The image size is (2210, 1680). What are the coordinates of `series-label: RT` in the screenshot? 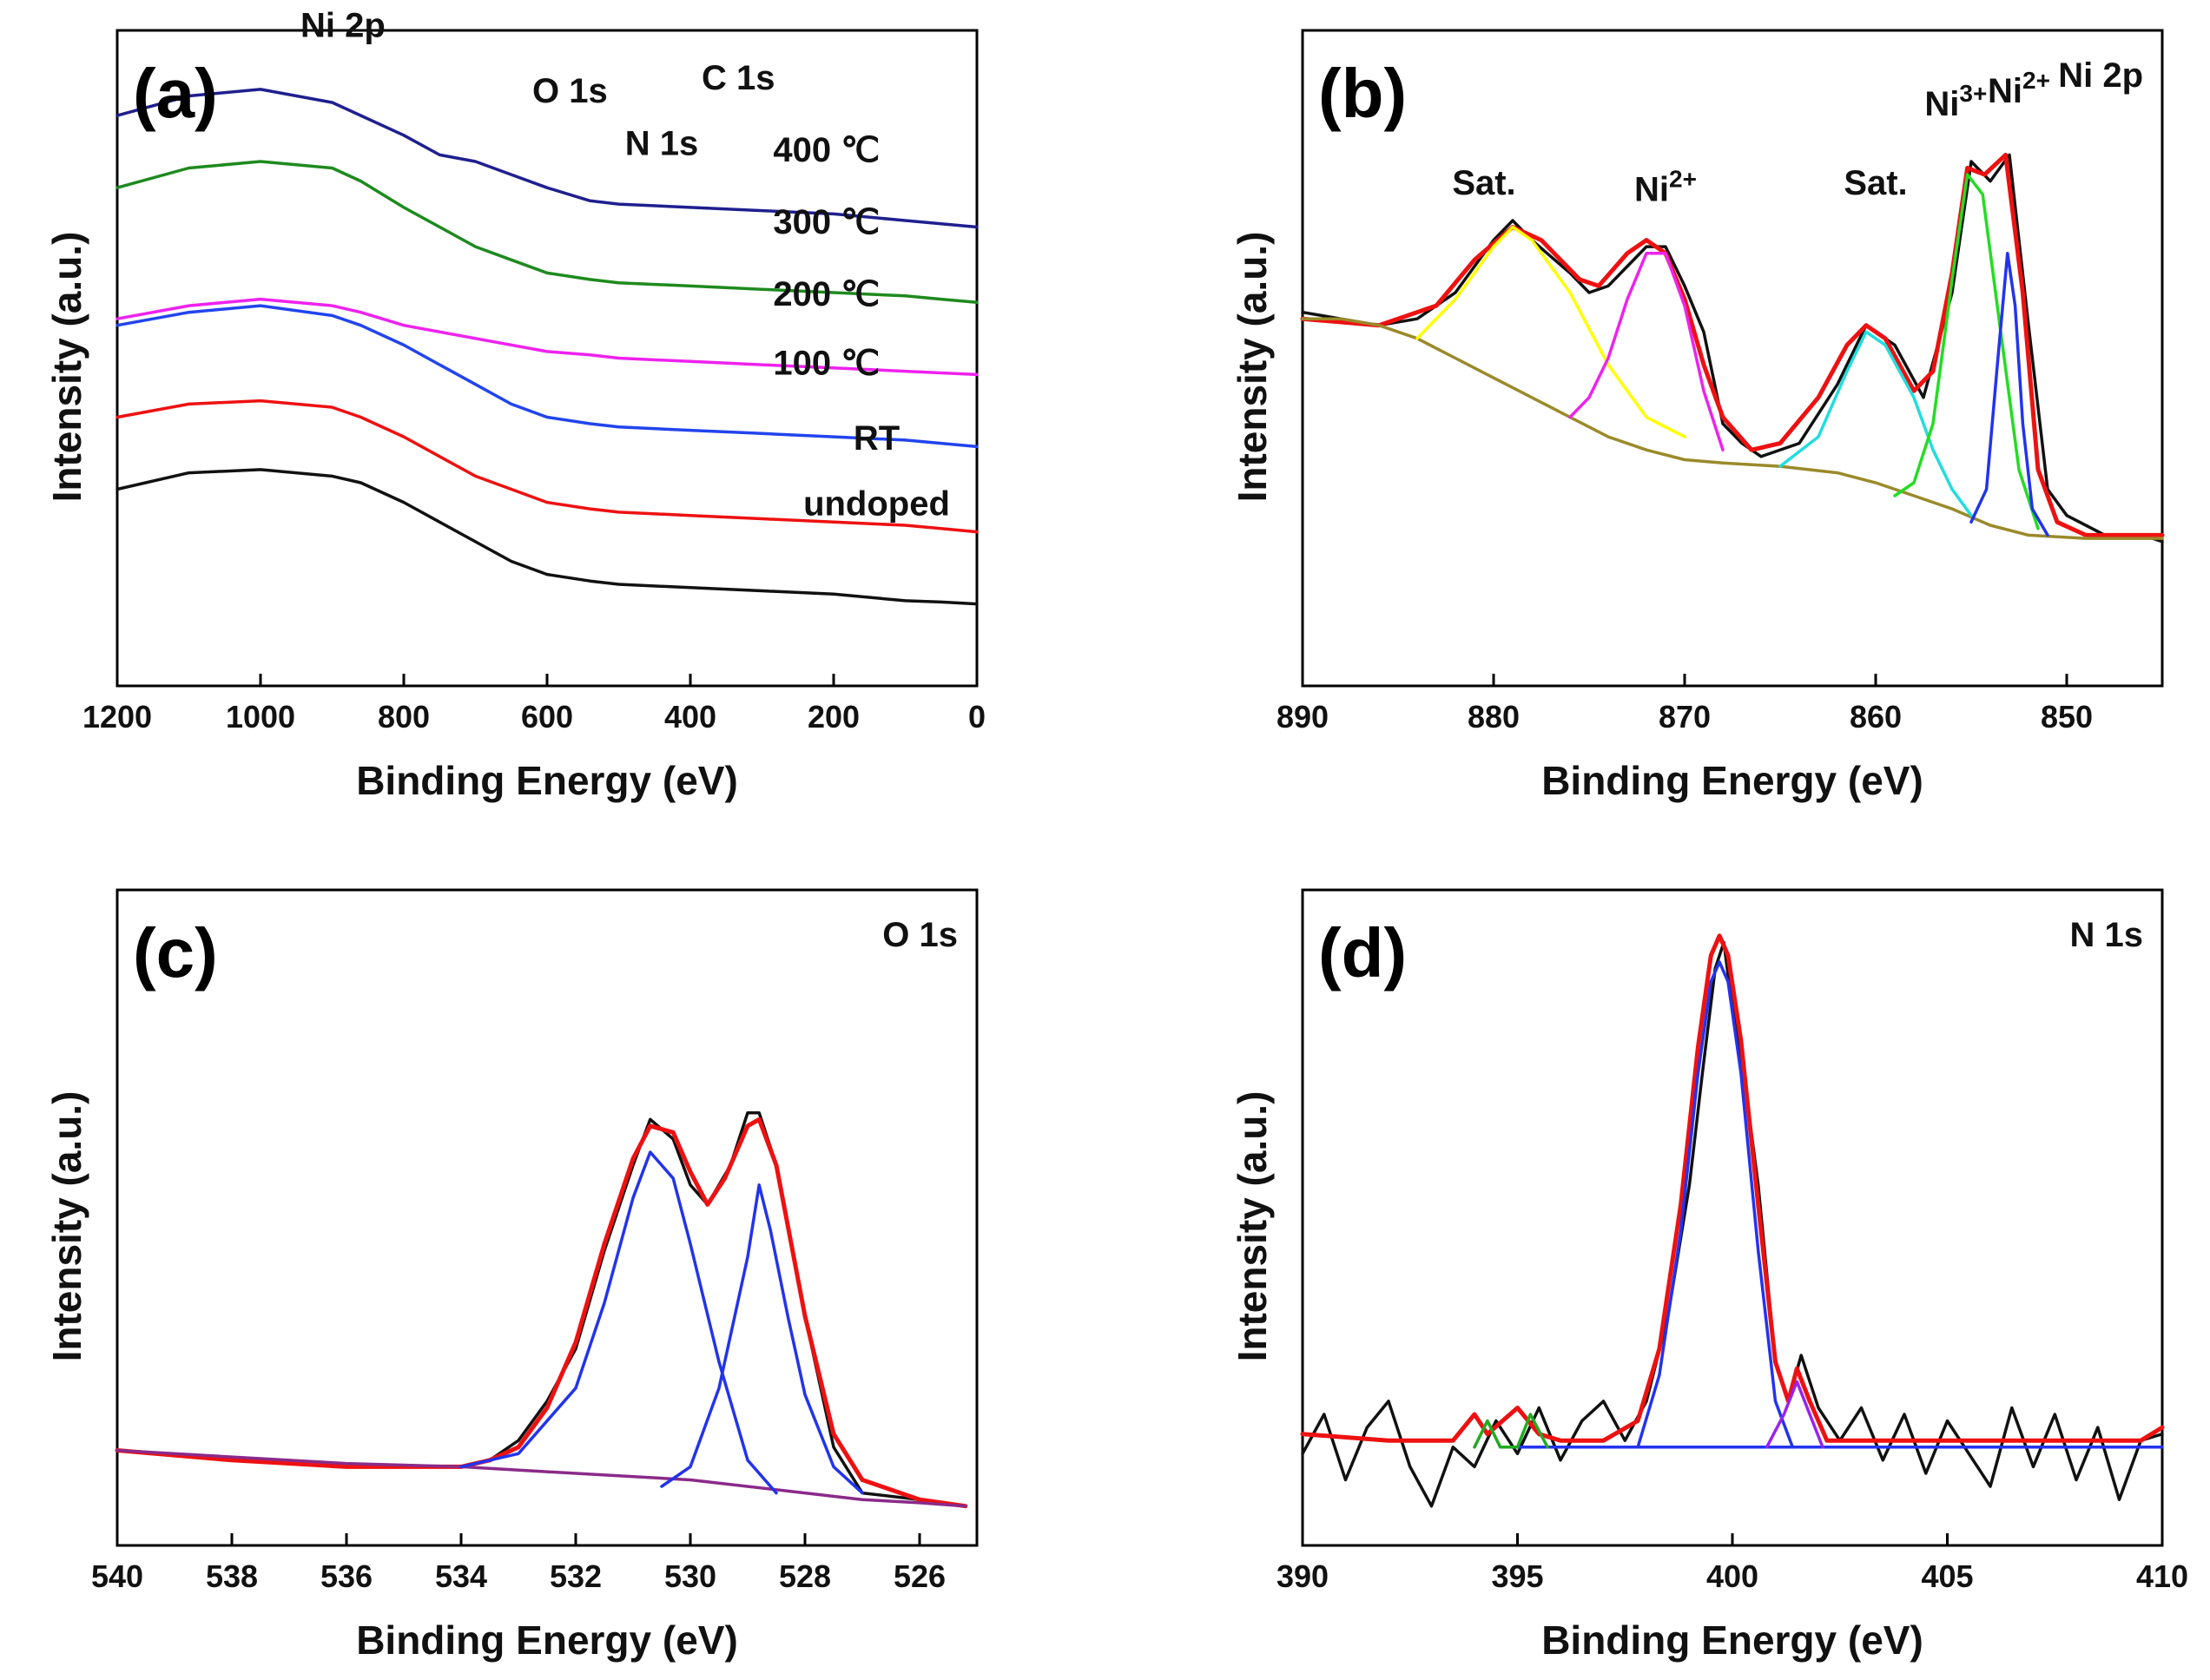 It's located at (877, 438).